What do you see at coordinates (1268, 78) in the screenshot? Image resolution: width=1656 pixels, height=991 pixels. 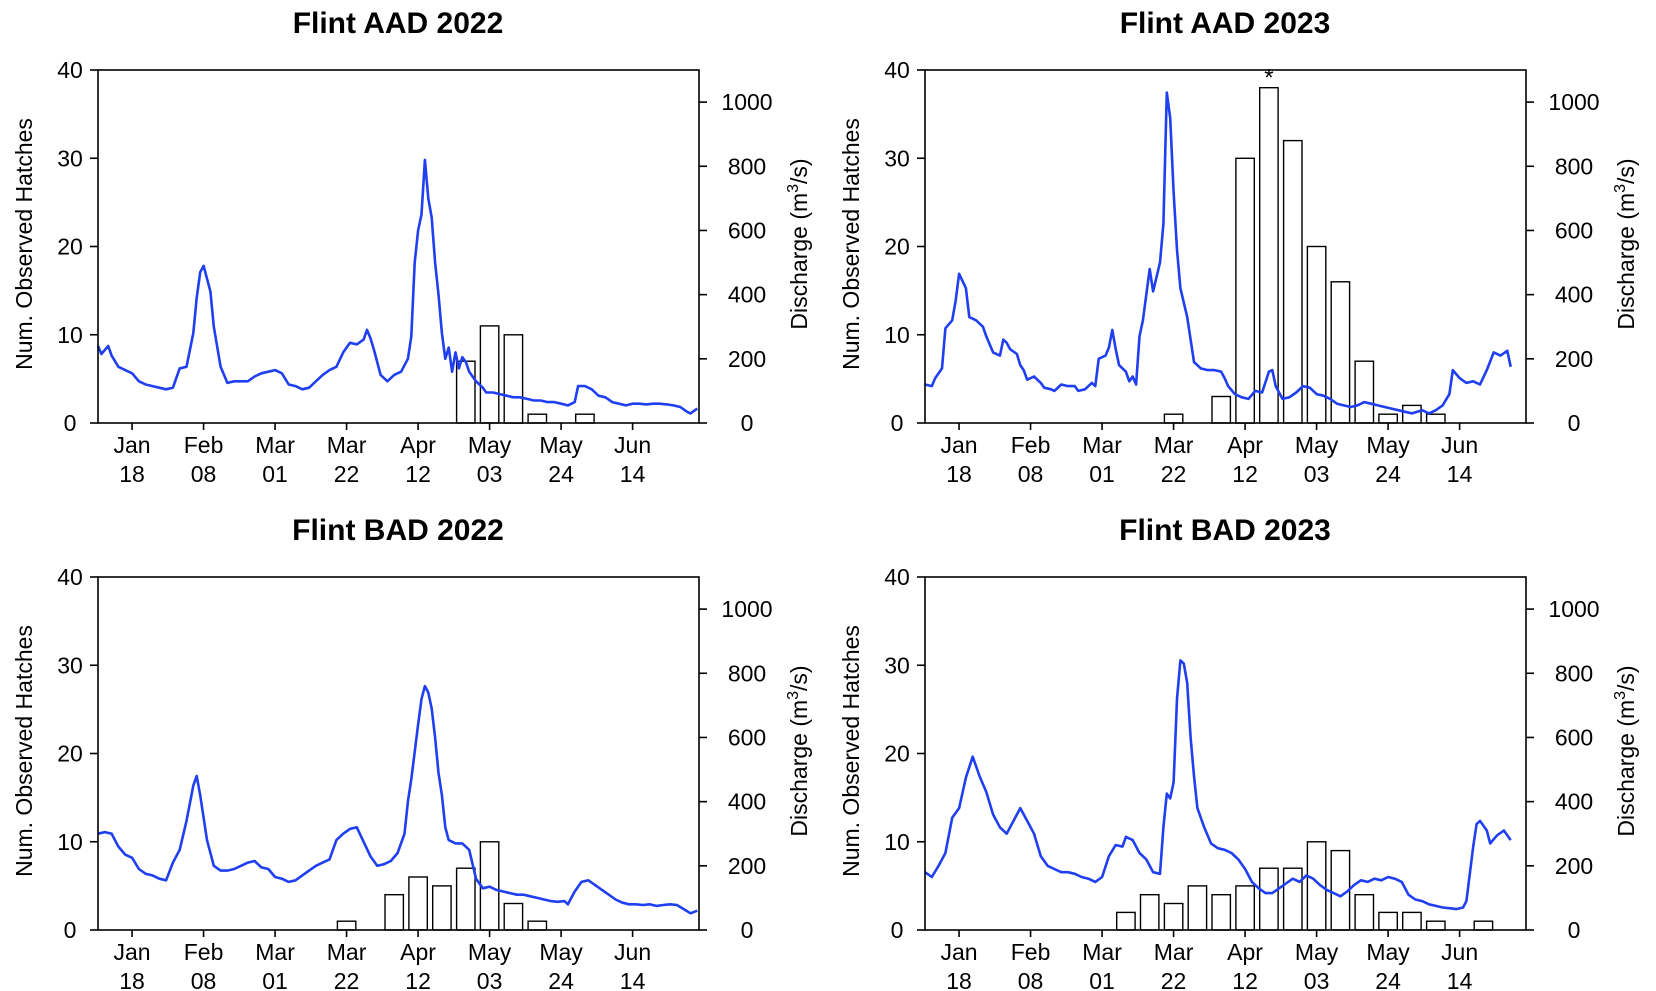 I see `significance-marker: *` at bounding box center [1268, 78].